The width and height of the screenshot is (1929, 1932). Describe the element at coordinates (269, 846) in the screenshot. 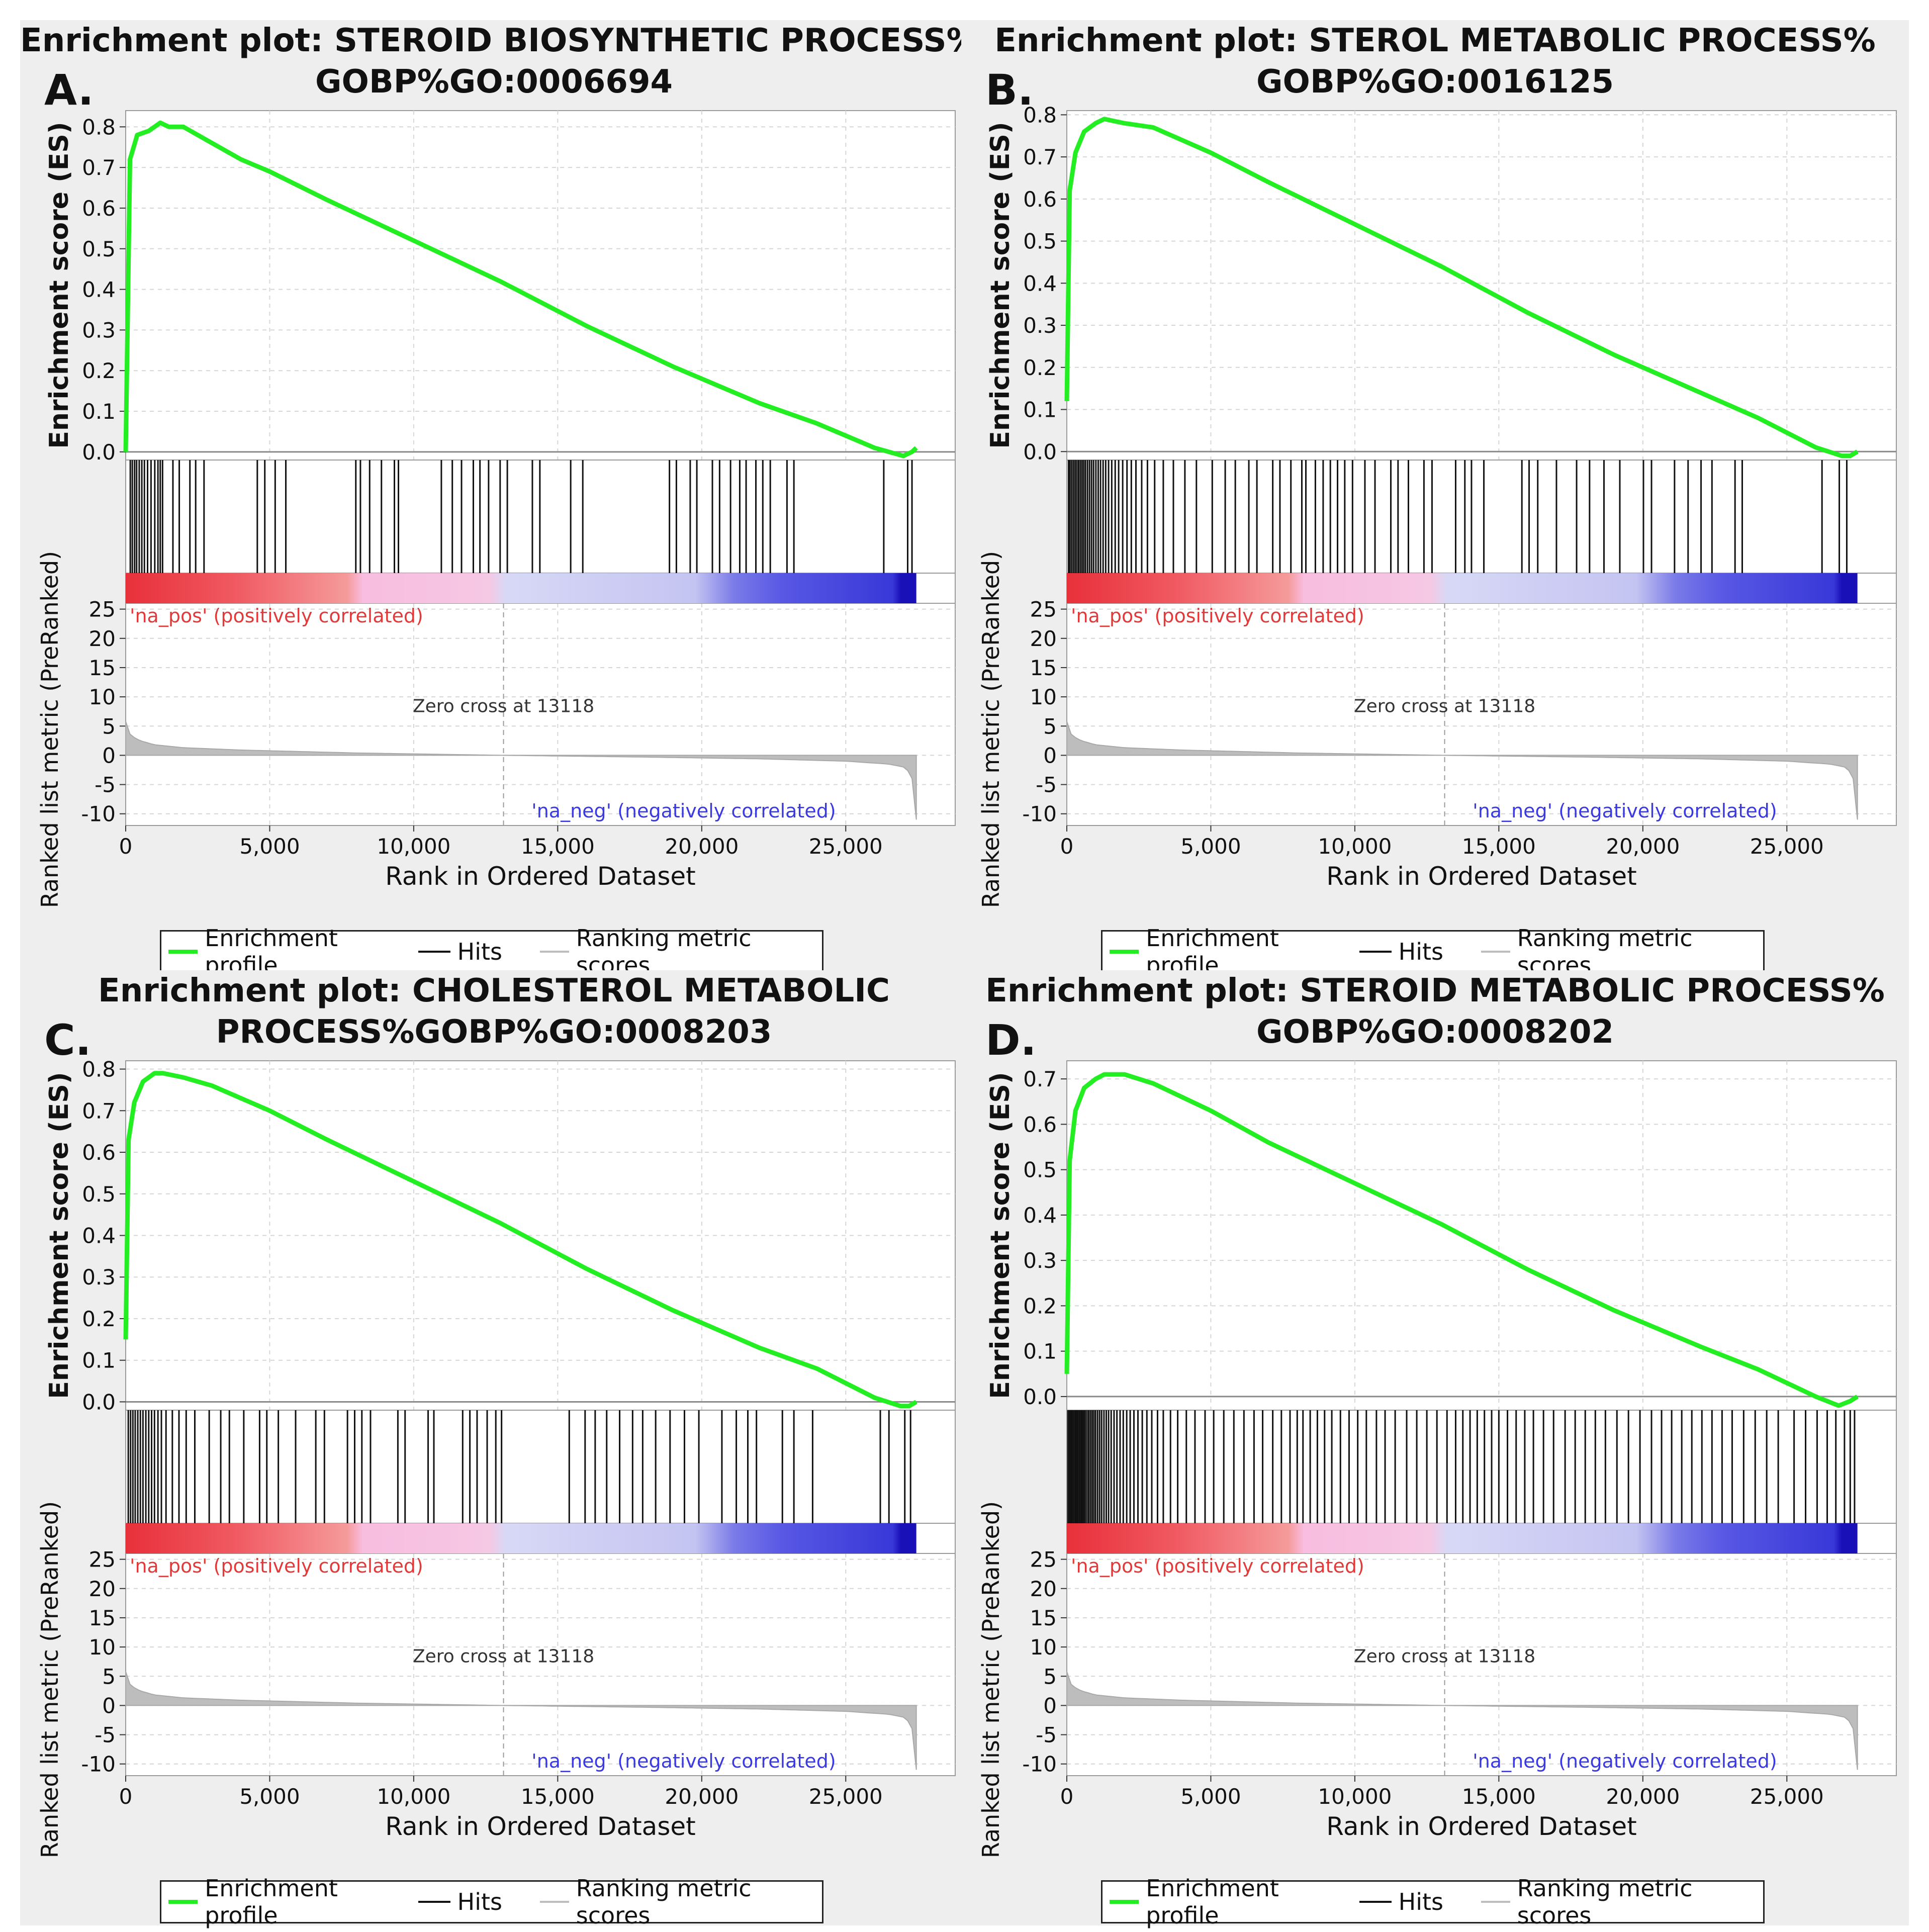

I see `x-tick-label: 5,000` at that location.